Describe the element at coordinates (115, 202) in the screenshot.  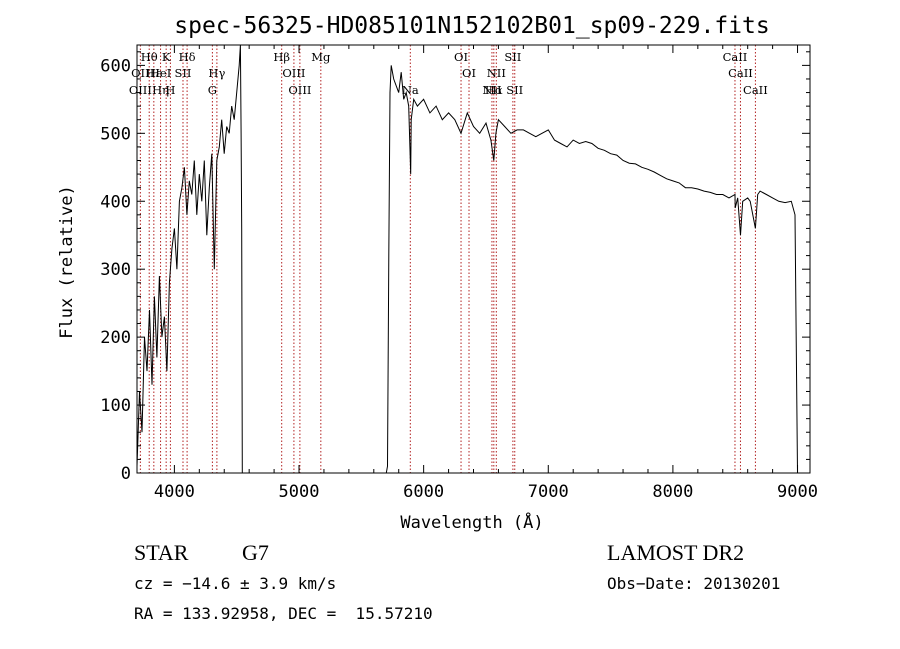
I see `y-tick-label: 400` at that location.